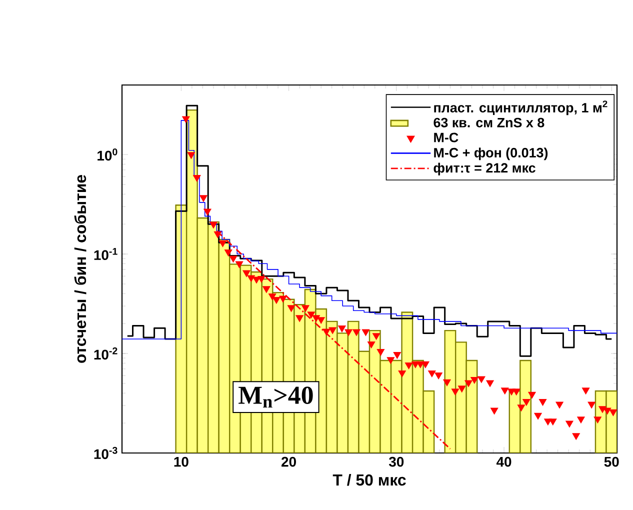 The height and width of the screenshot is (510, 633). Describe the element at coordinates (106, 353) in the screenshot. I see `y-tick-label: 10$^{-2}$` at that location.